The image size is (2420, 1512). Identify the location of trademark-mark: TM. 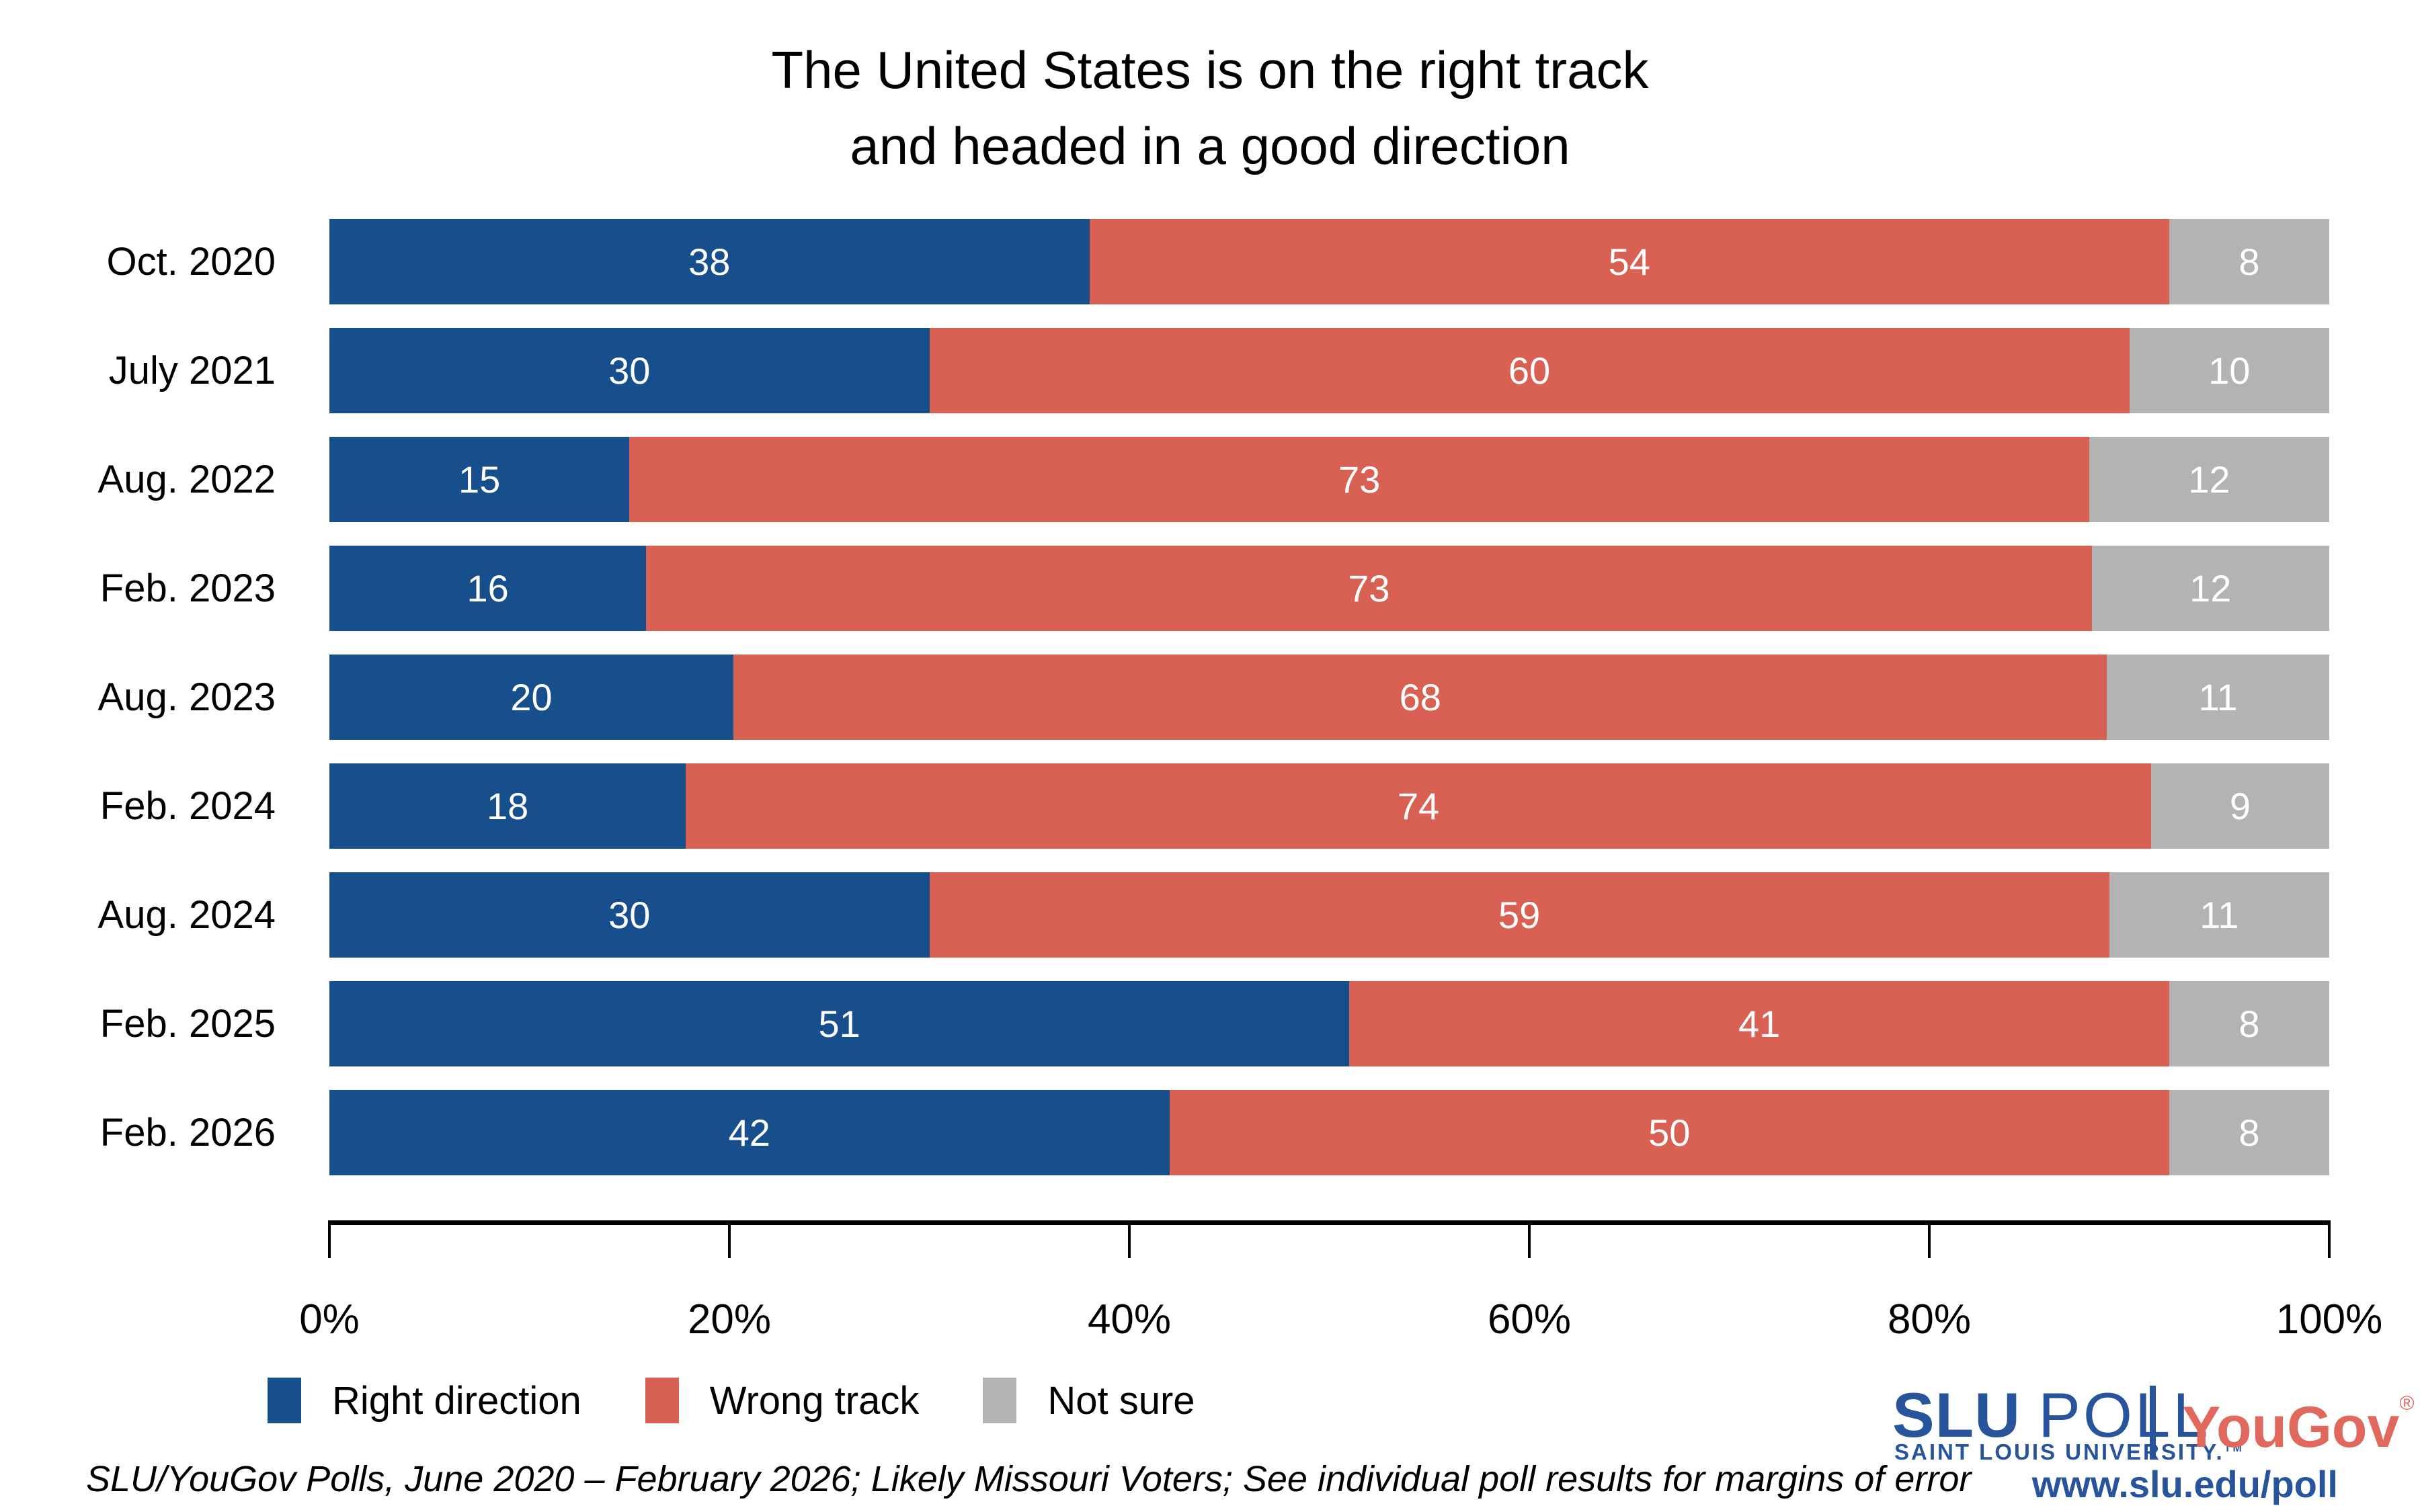
(2234, 1448).